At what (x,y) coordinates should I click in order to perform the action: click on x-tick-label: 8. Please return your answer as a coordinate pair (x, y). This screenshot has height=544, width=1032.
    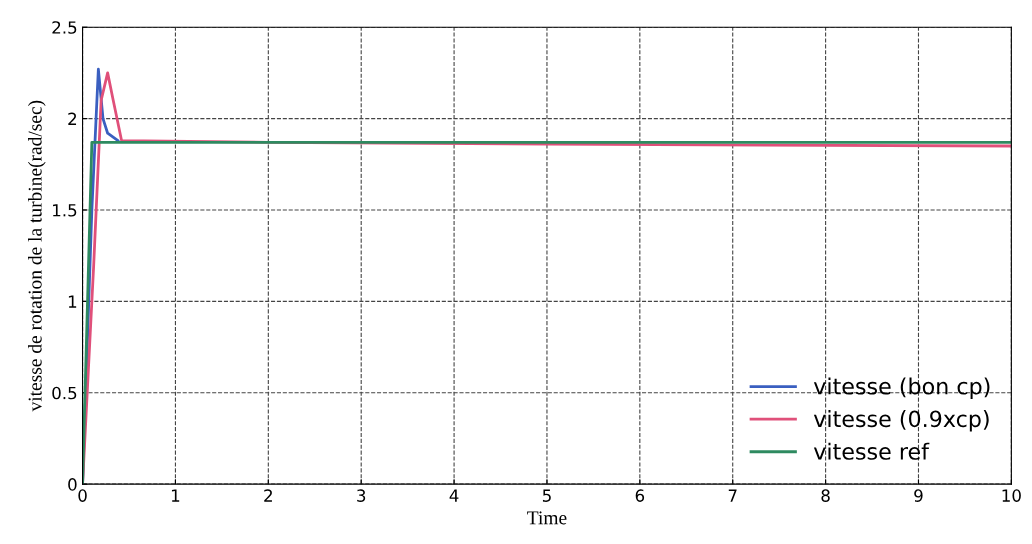
    Looking at the image, I should click on (825, 495).